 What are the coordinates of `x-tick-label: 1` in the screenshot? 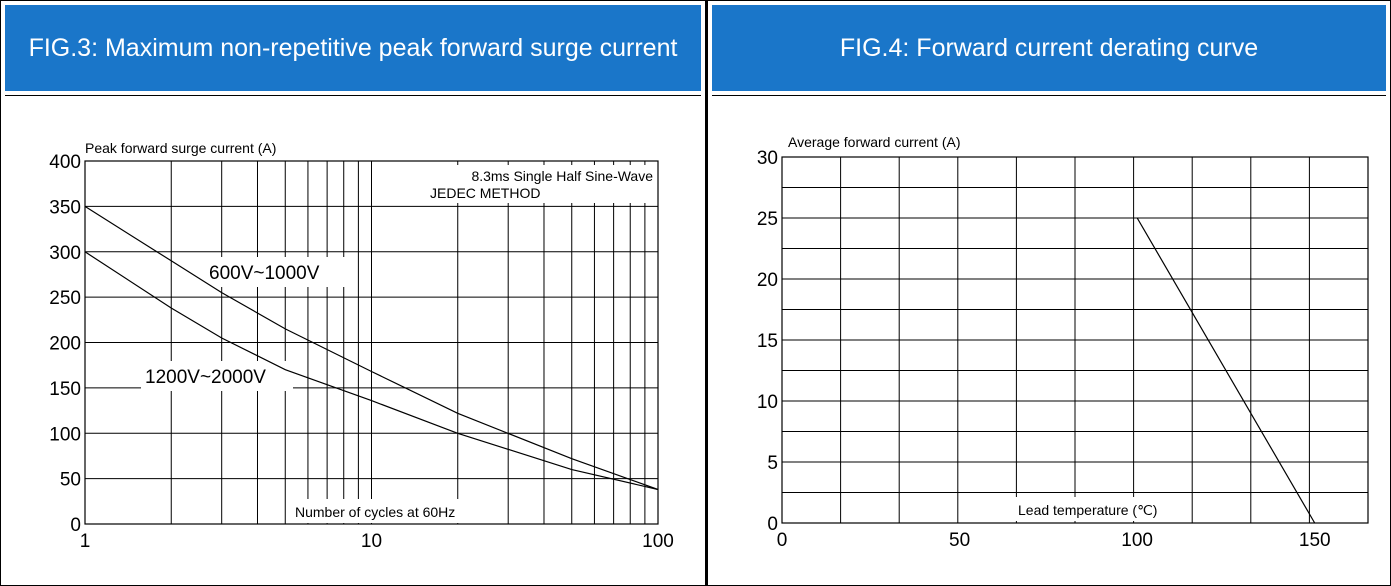 It's located at (85, 541).